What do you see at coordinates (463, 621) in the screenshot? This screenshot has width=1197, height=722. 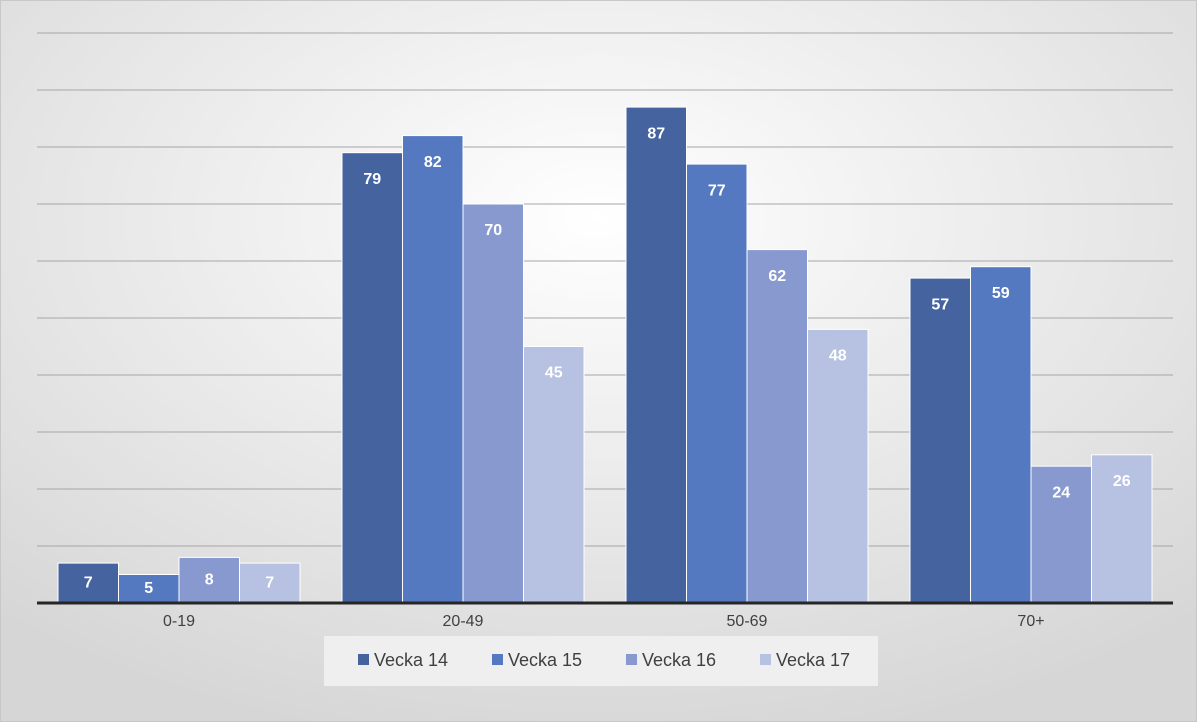 I see `x-tick-label: 20-49` at bounding box center [463, 621].